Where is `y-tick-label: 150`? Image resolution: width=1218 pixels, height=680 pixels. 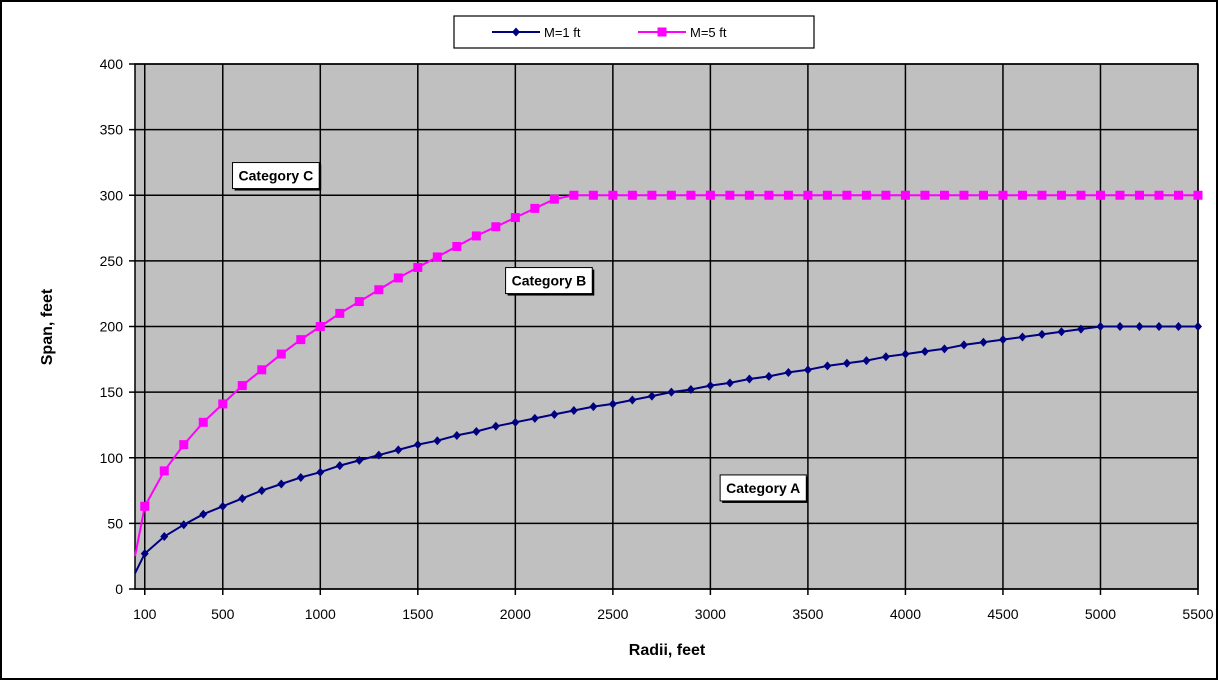 y-tick-label: 150 is located at coordinates (112, 392).